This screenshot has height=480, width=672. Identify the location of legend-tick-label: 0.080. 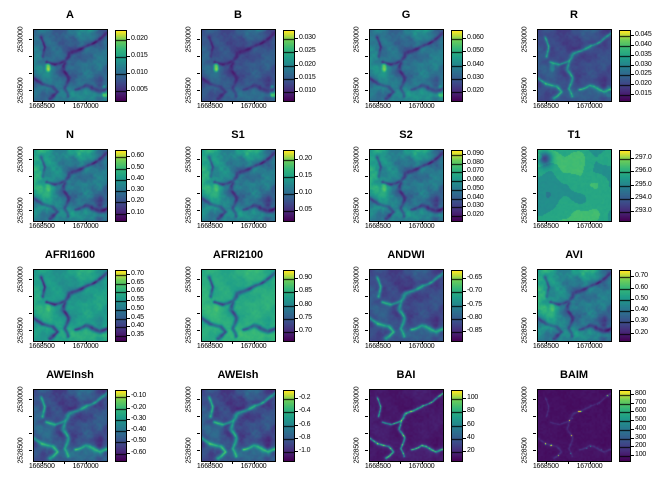
(475, 162).